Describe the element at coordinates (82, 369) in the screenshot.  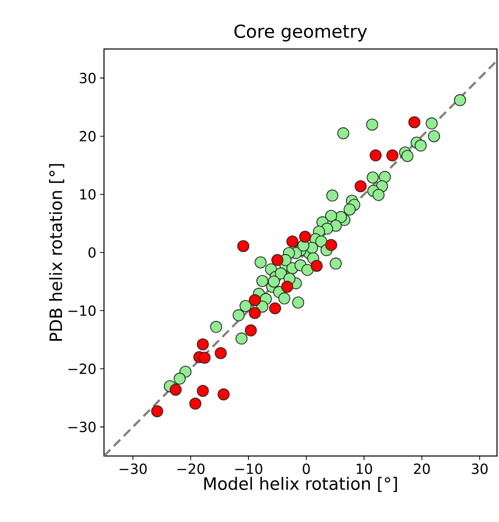
I see `y-tick-label: −20` at that location.